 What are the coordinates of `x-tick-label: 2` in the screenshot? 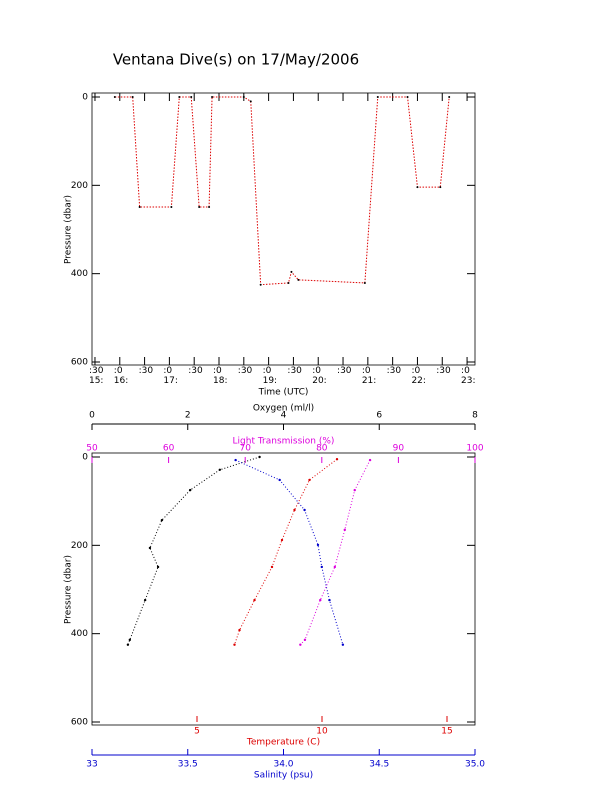 It's located at (188, 416).